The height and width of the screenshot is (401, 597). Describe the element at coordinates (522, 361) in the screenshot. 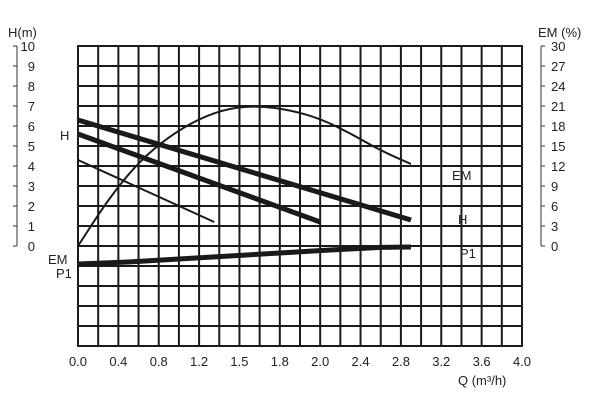

I see `x-axis-tick-label: 4.0` at that location.